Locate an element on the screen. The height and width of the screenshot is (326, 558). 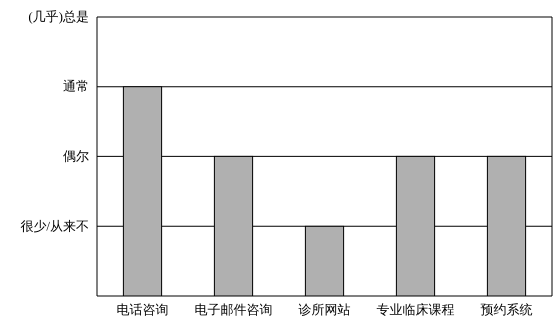
ref-line-label: 很少/从来不 is located at coordinates (54, 226).